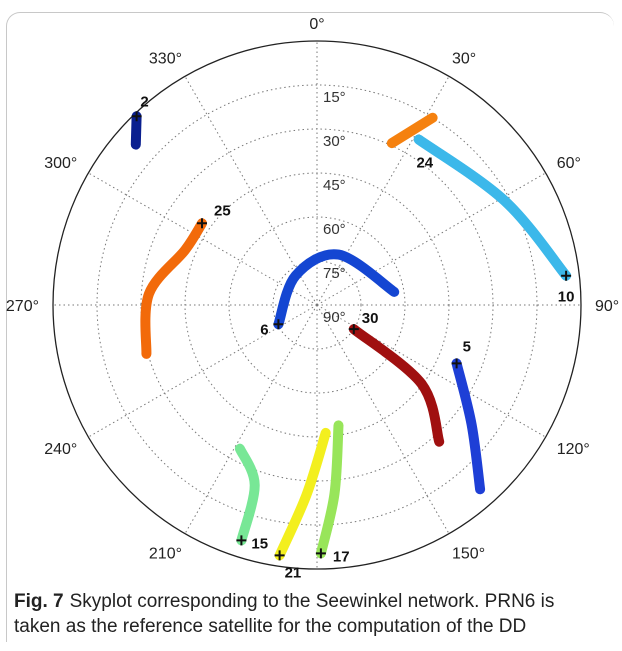 The image size is (622, 651). Describe the element at coordinates (341, 556) in the screenshot. I see `prn-label-17: 17` at that location.